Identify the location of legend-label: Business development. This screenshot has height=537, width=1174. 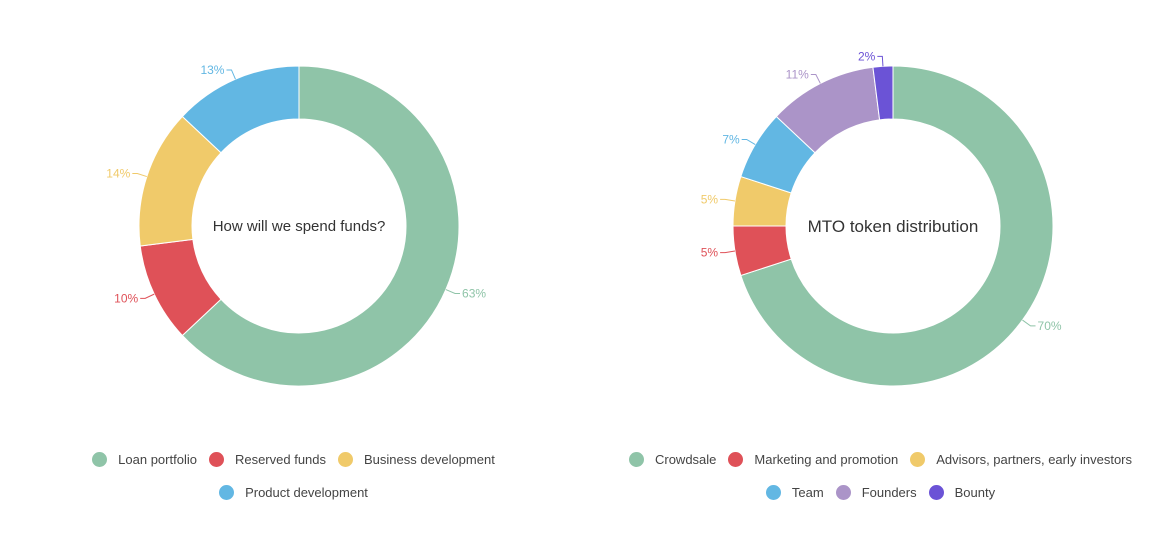
(429, 459).